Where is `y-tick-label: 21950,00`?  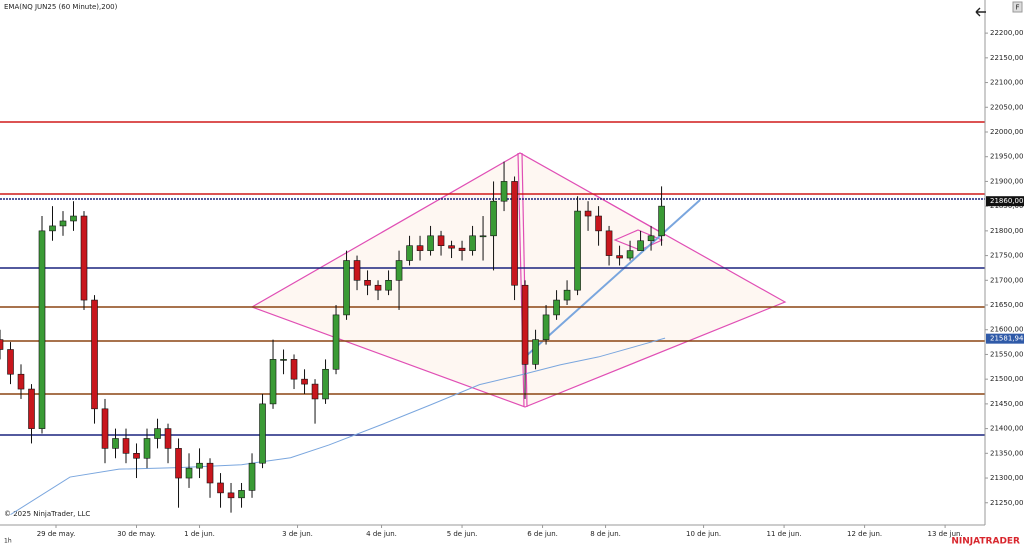 y-tick-label: 21950,00 is located at coordinates (1006, 157).